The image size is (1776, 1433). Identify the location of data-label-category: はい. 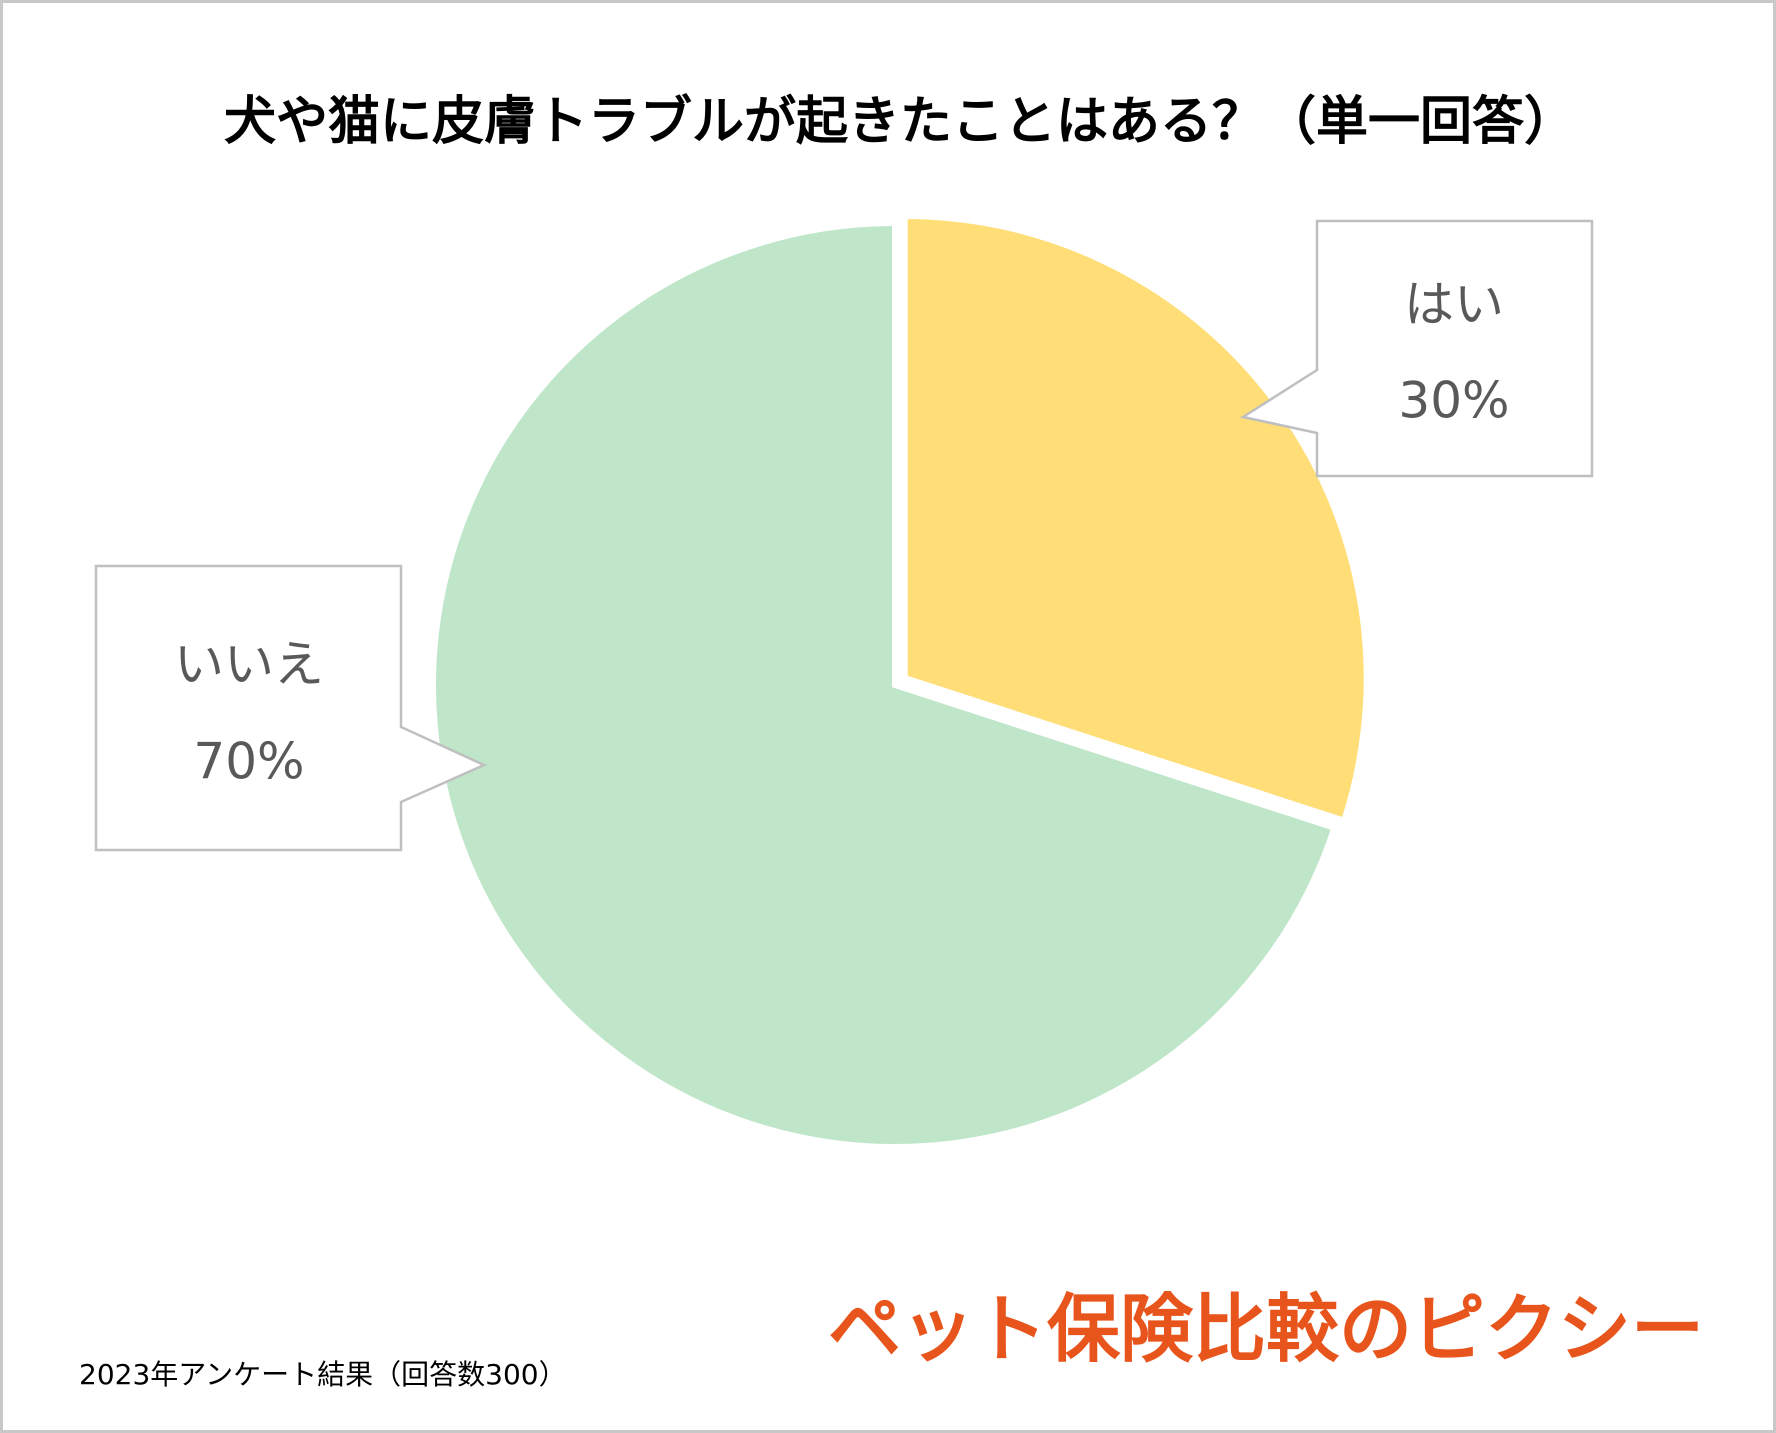
(1454, 305).